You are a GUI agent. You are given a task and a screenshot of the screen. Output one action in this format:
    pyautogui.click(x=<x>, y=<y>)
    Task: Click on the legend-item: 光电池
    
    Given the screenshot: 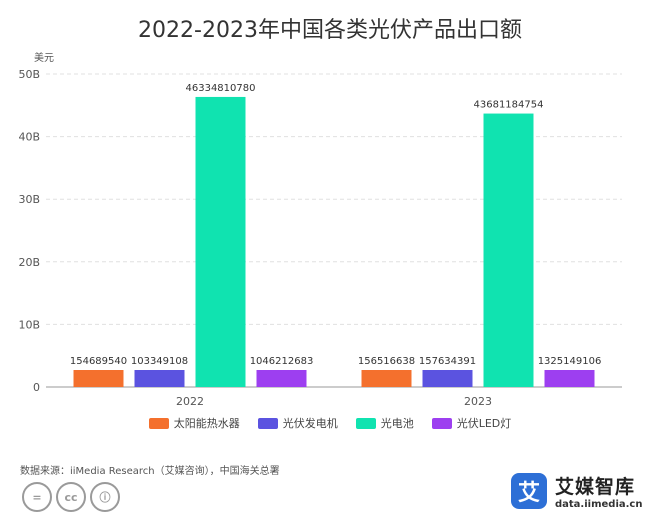 What is the action you would take?
    pyautogui.click(x=384, y=423)
    